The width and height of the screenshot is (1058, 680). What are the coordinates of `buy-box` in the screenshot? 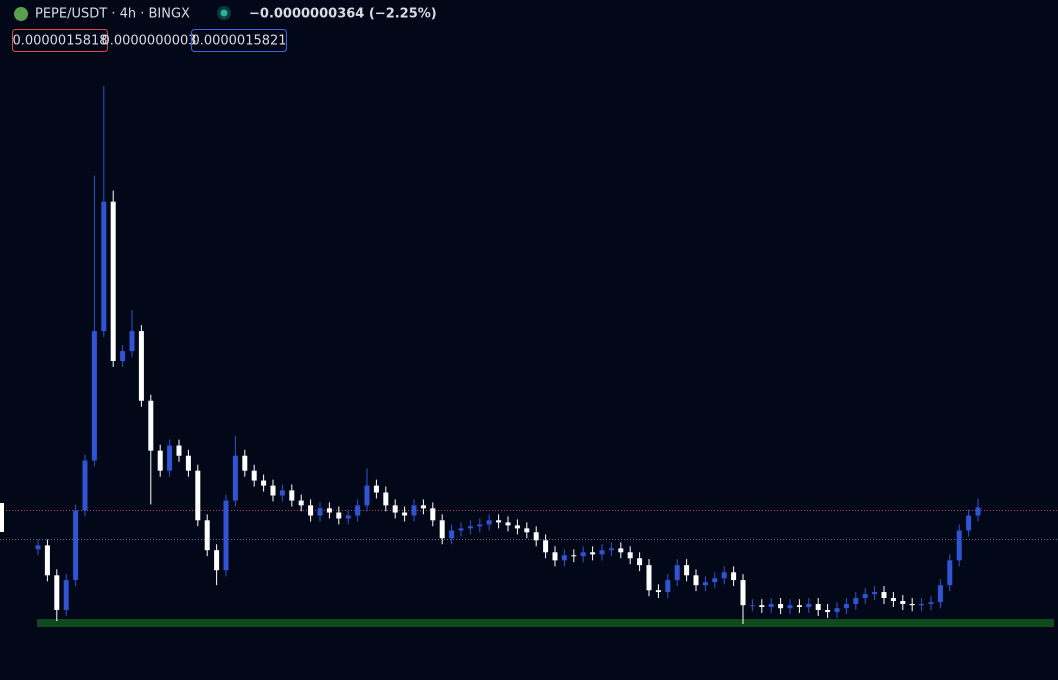 It's located at (239, 40).